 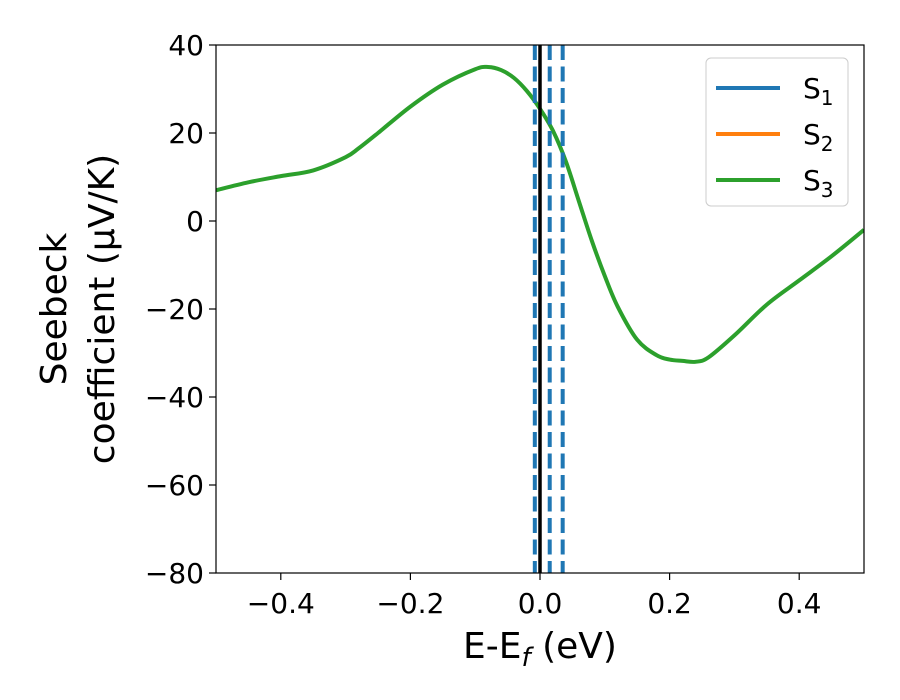 What do you see at coordinates (818, 91) in the screenshot?
I see `legend-label: S1` at bounding box center [818, 91].